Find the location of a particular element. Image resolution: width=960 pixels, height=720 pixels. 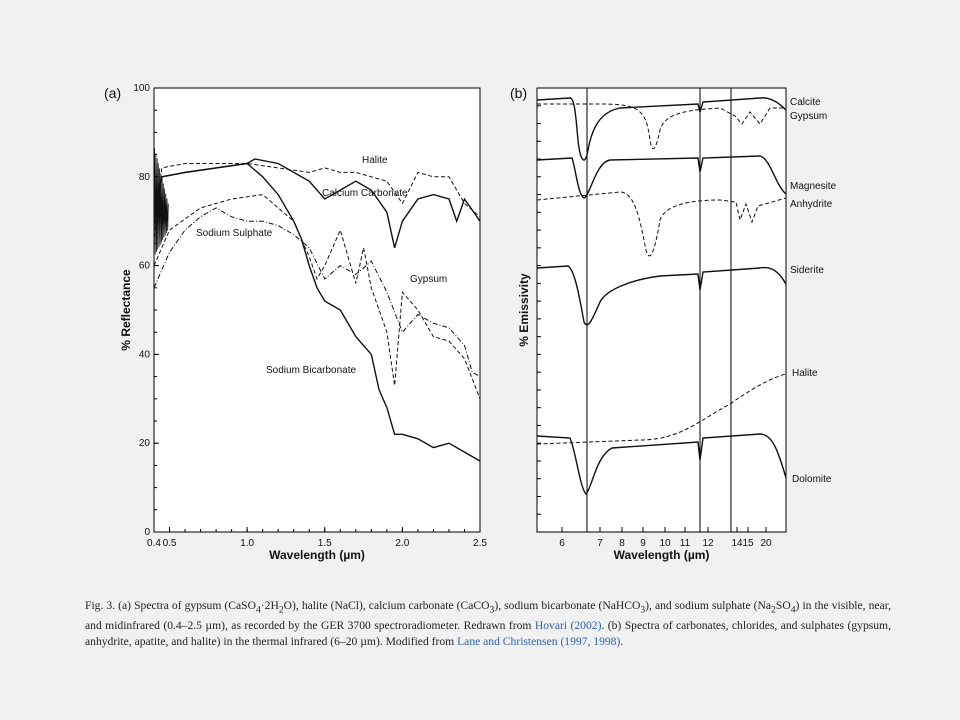

x-tick-label: 20 is located at coordinates (766, 543).